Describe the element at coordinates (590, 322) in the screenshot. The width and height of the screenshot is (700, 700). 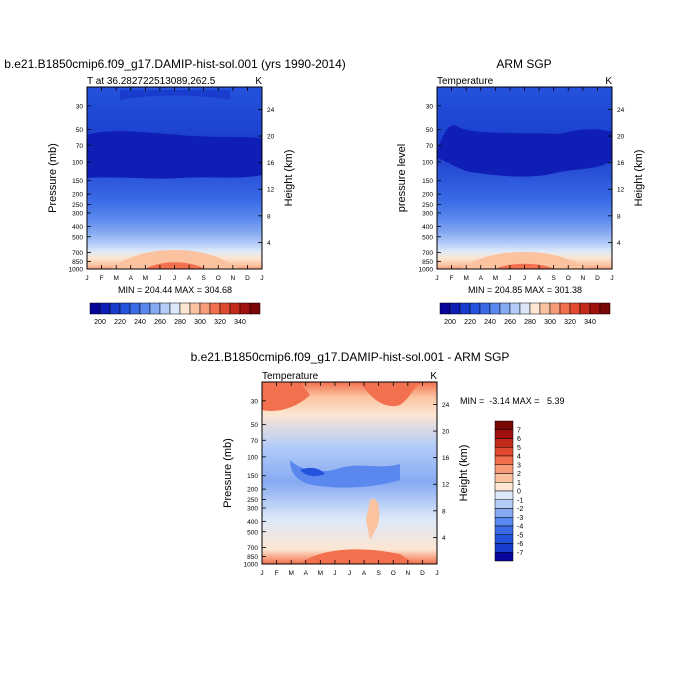
I see `colorbar-label: 340` at that location.